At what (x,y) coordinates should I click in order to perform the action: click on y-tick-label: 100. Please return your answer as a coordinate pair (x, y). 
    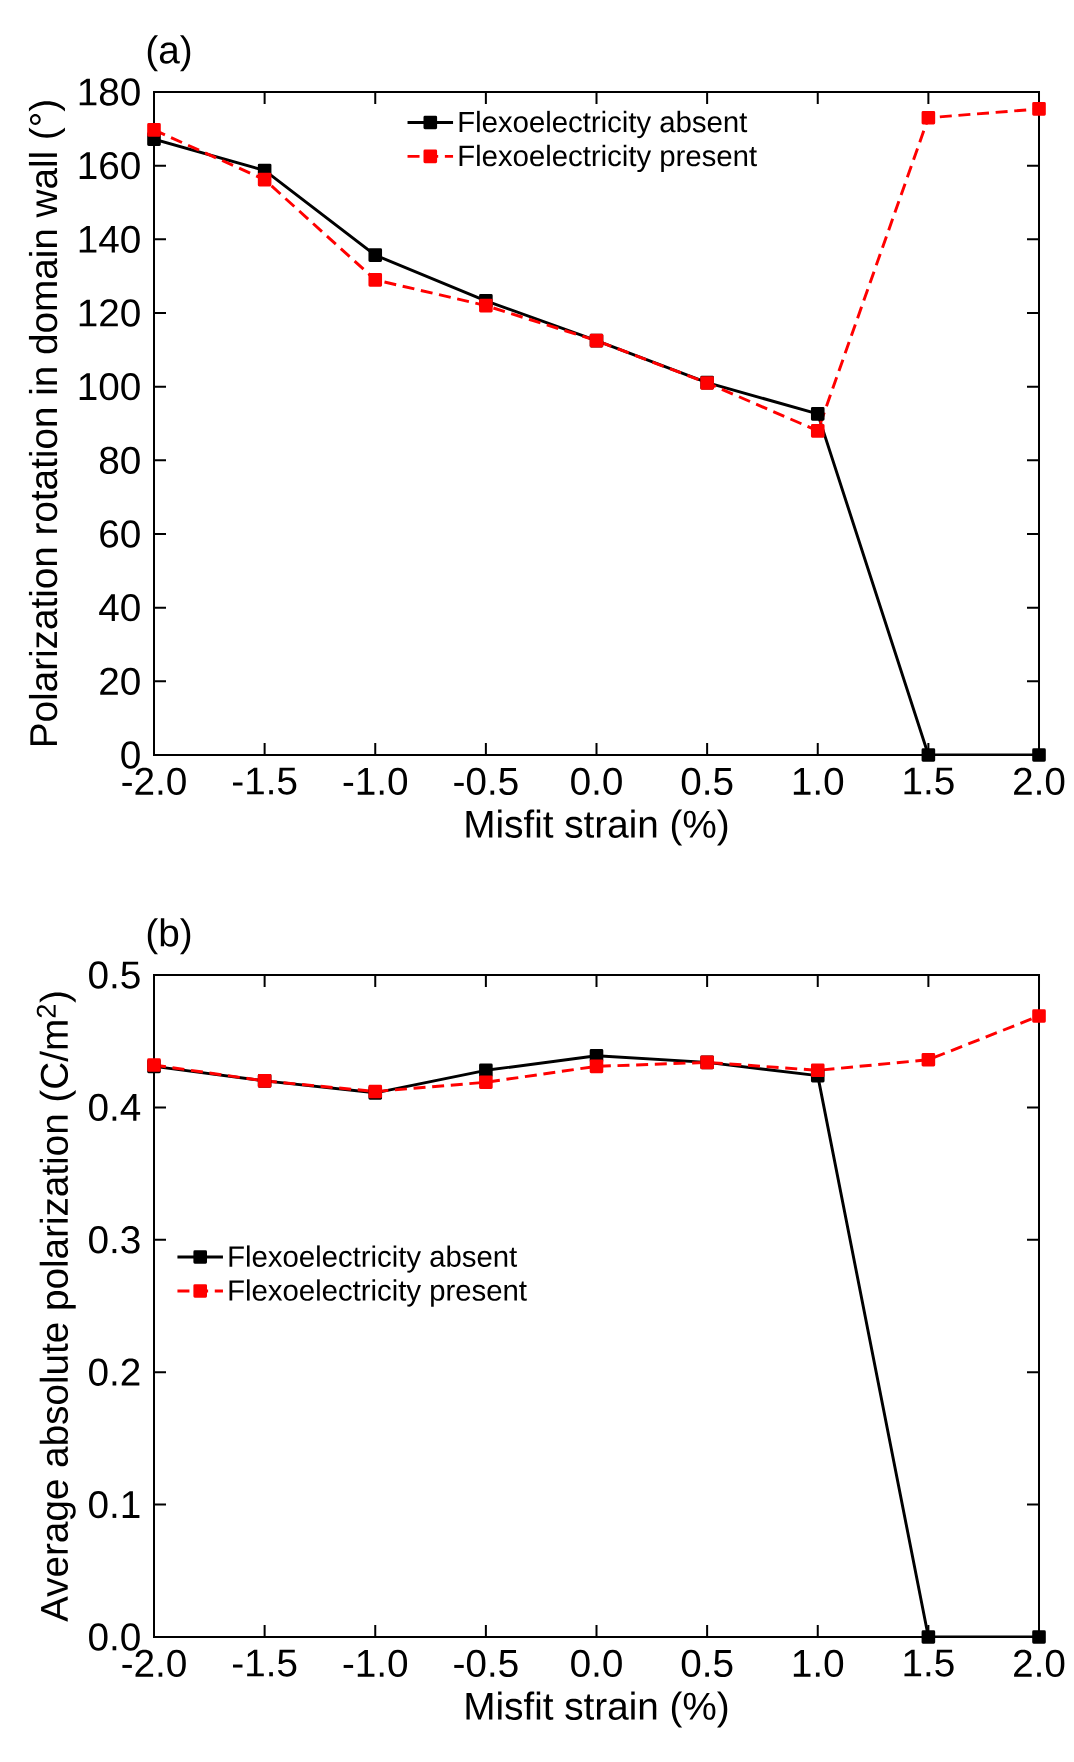
    Looking at the image, I should click on (109, 386).